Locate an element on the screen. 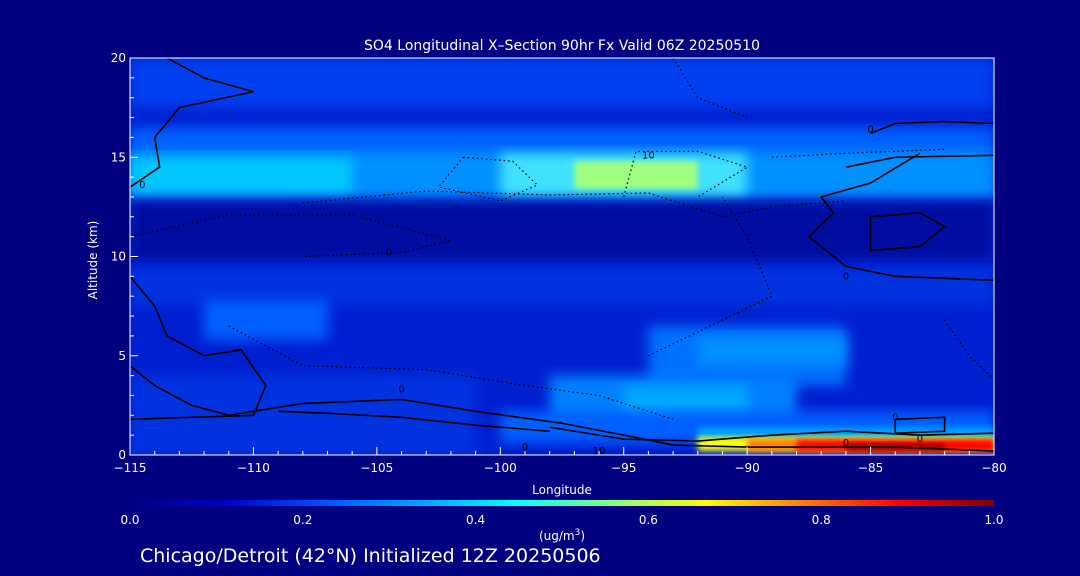 The width and height of the screenshot is (1080, 576). colorbar-ticks: 0.0 0.2 0.4 0.6 0.8 1.0 is located at coordinates (561, 520).